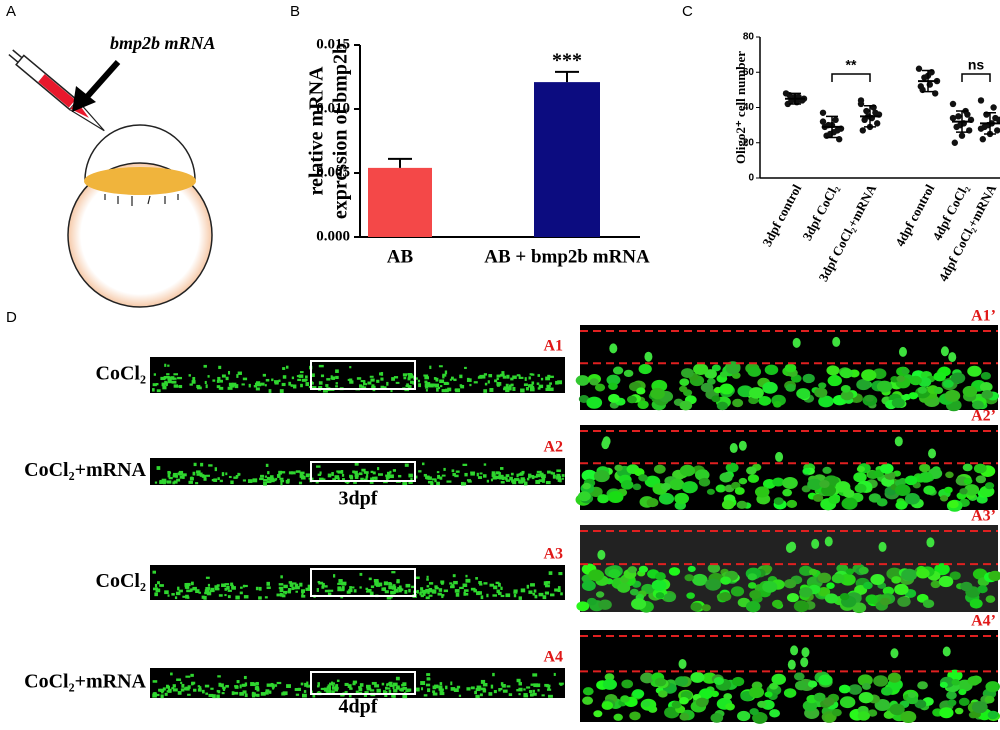 The height and width of the screenshot is (730, 1000). What do you see at coordinates (317, 131) in the screenshot?
I see `y-axis-label: relative mRNA` at bounding box center [317, 131].